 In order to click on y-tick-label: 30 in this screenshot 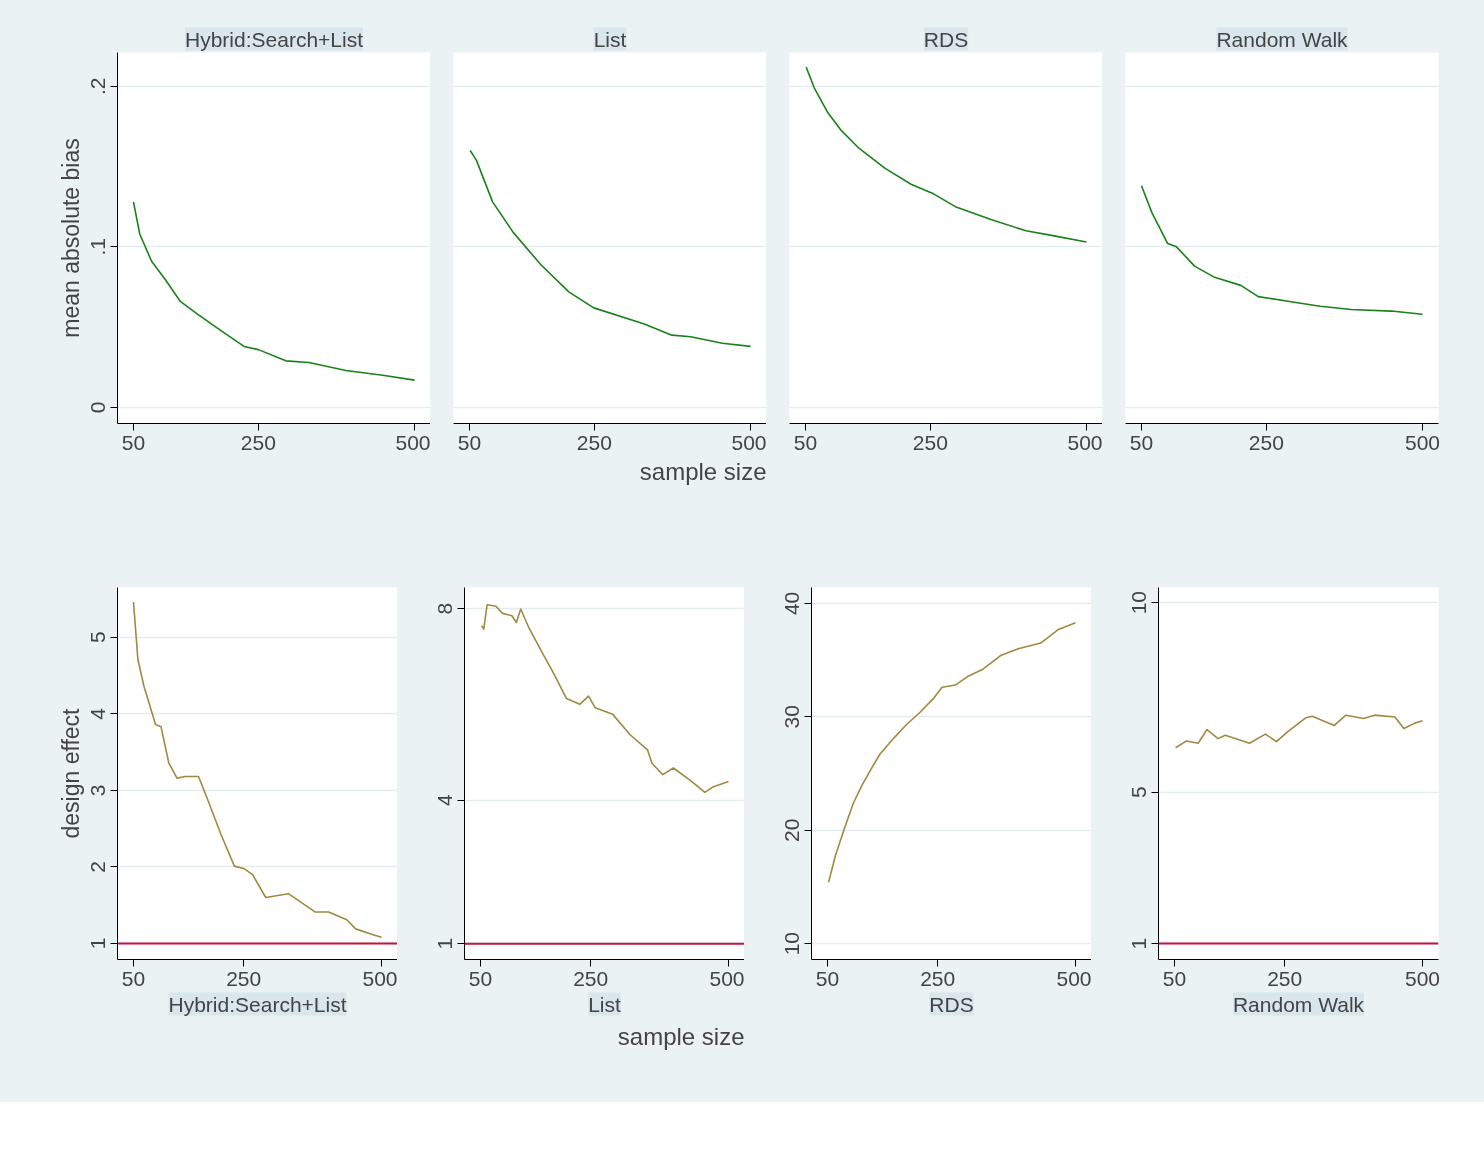, I will do `click(792, 717)`.